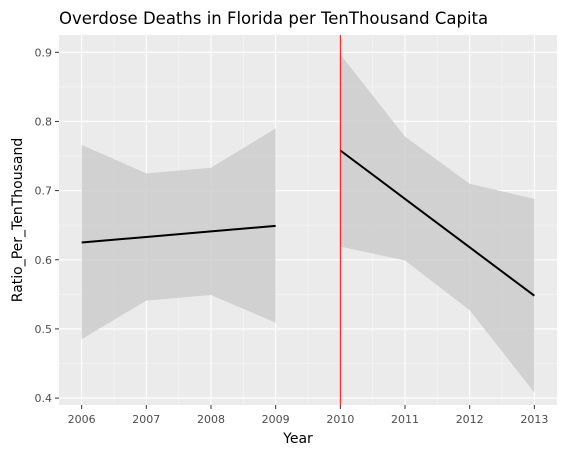  Describe the element at coordinates (44, 52) in the screenshot. I see `y-tick-label: 0.9` at that location.